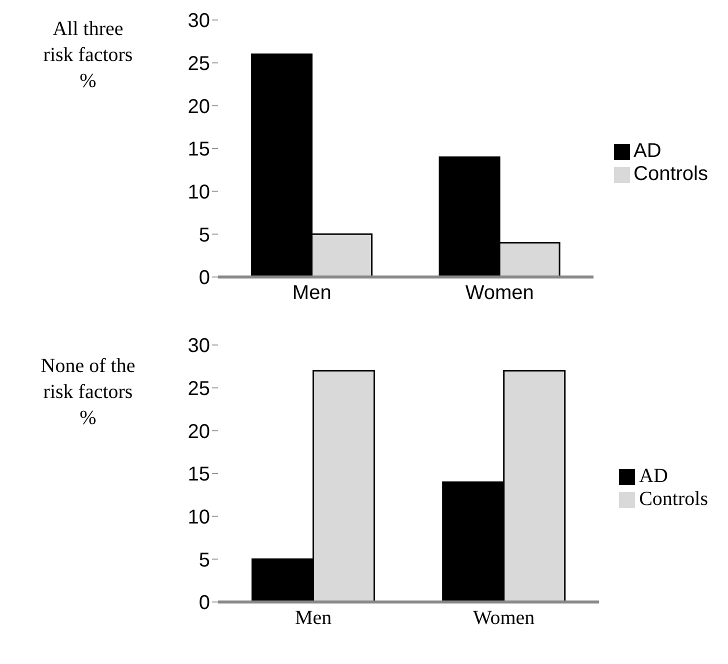 The width and height of the screenshot is (728, 664). I want to click on y-axis-title: All three risk factors %, so click(88, 55).